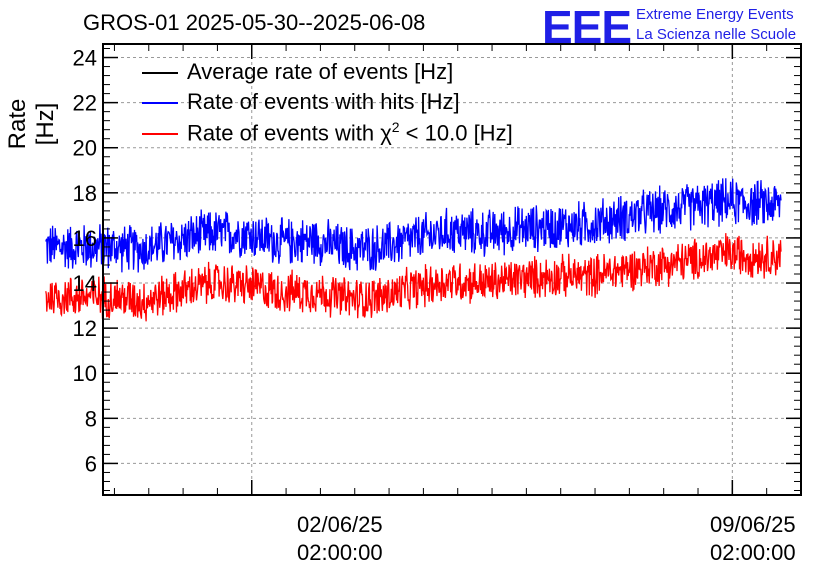 Image resolution: width=836 pixels, height=572 pixels. I want to click on y-tick-label-12: 12, so click(85, 328).